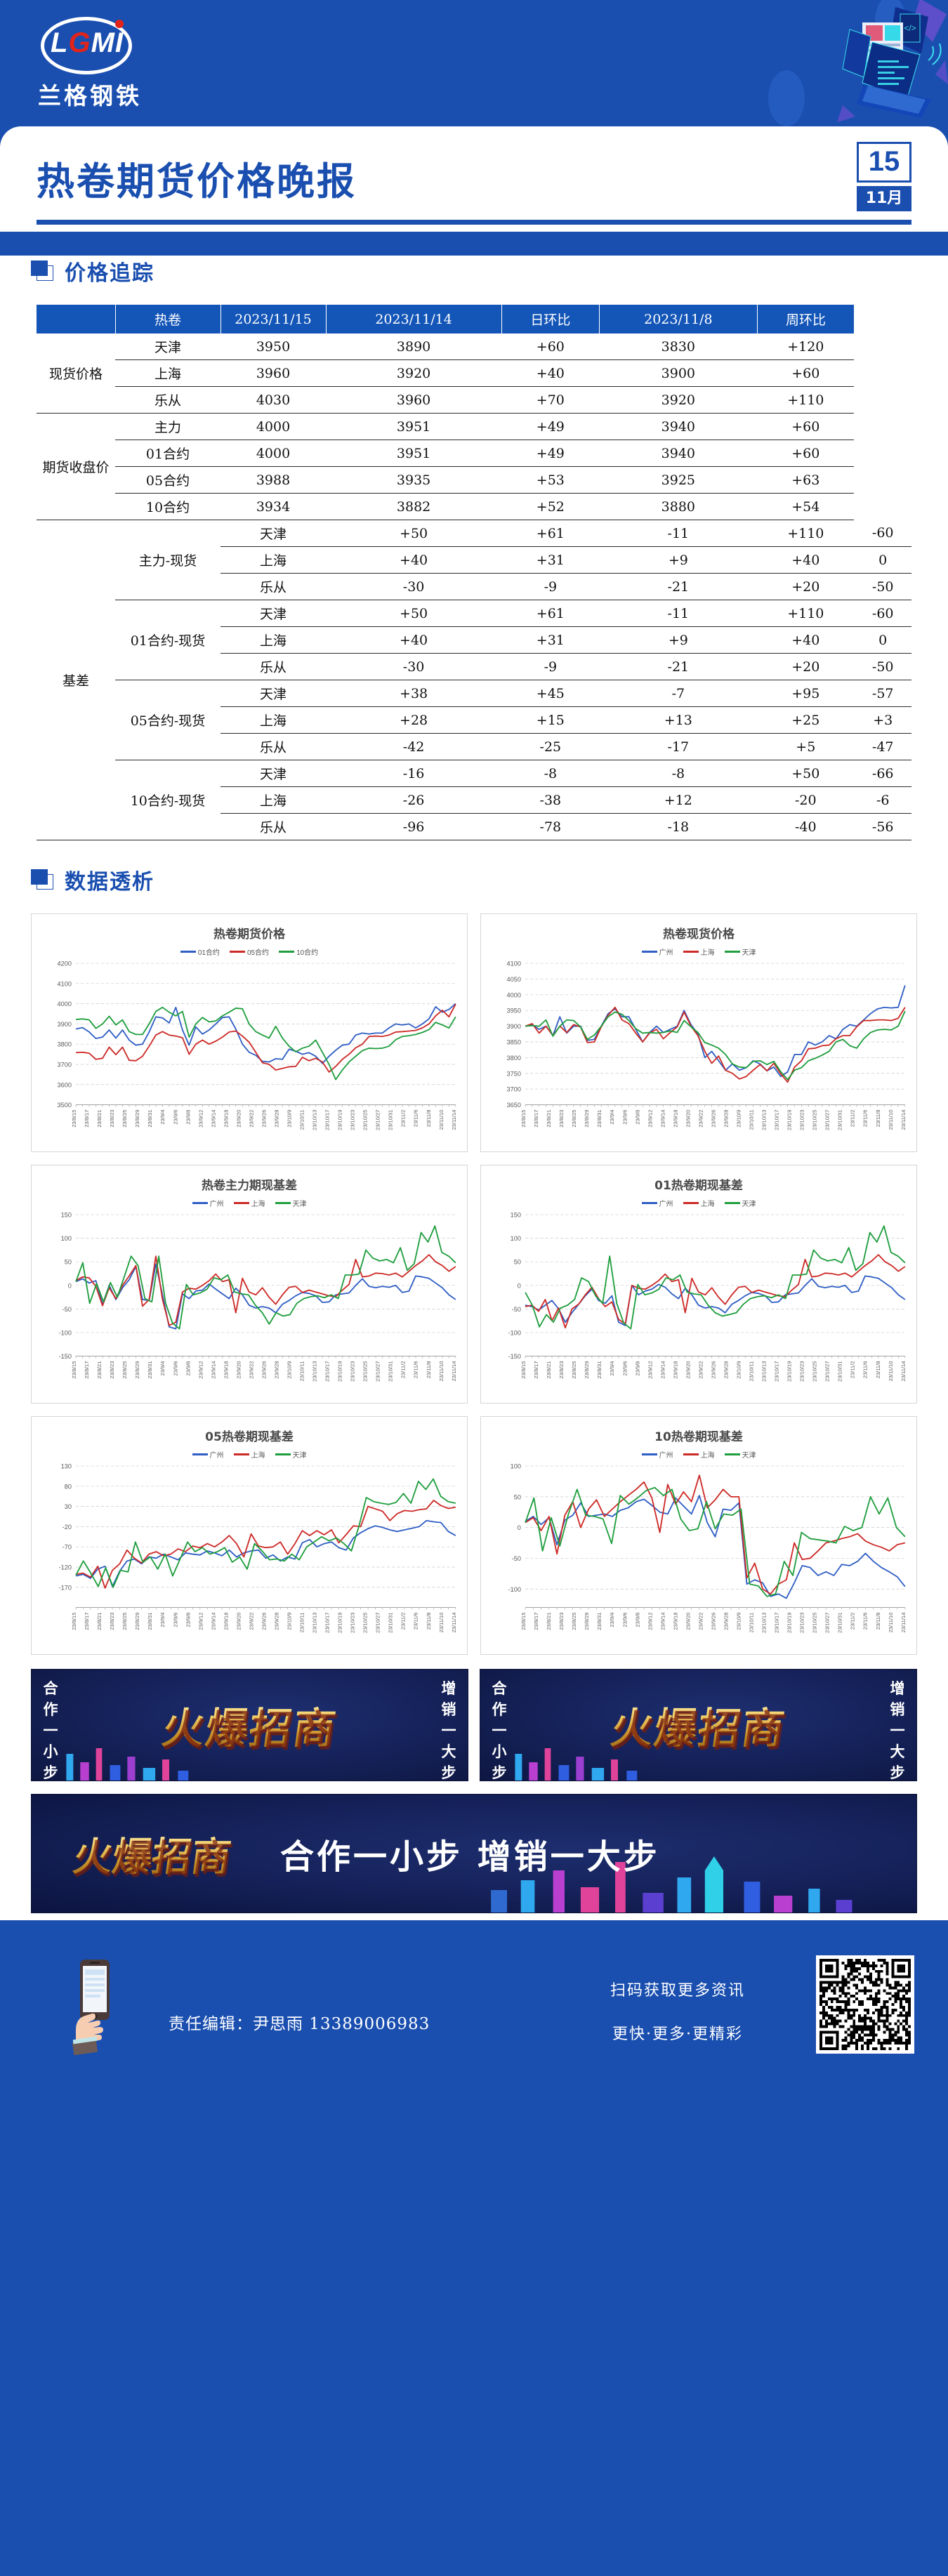  I want to click on svg-text: 23/11/8, so click(878, 1370).